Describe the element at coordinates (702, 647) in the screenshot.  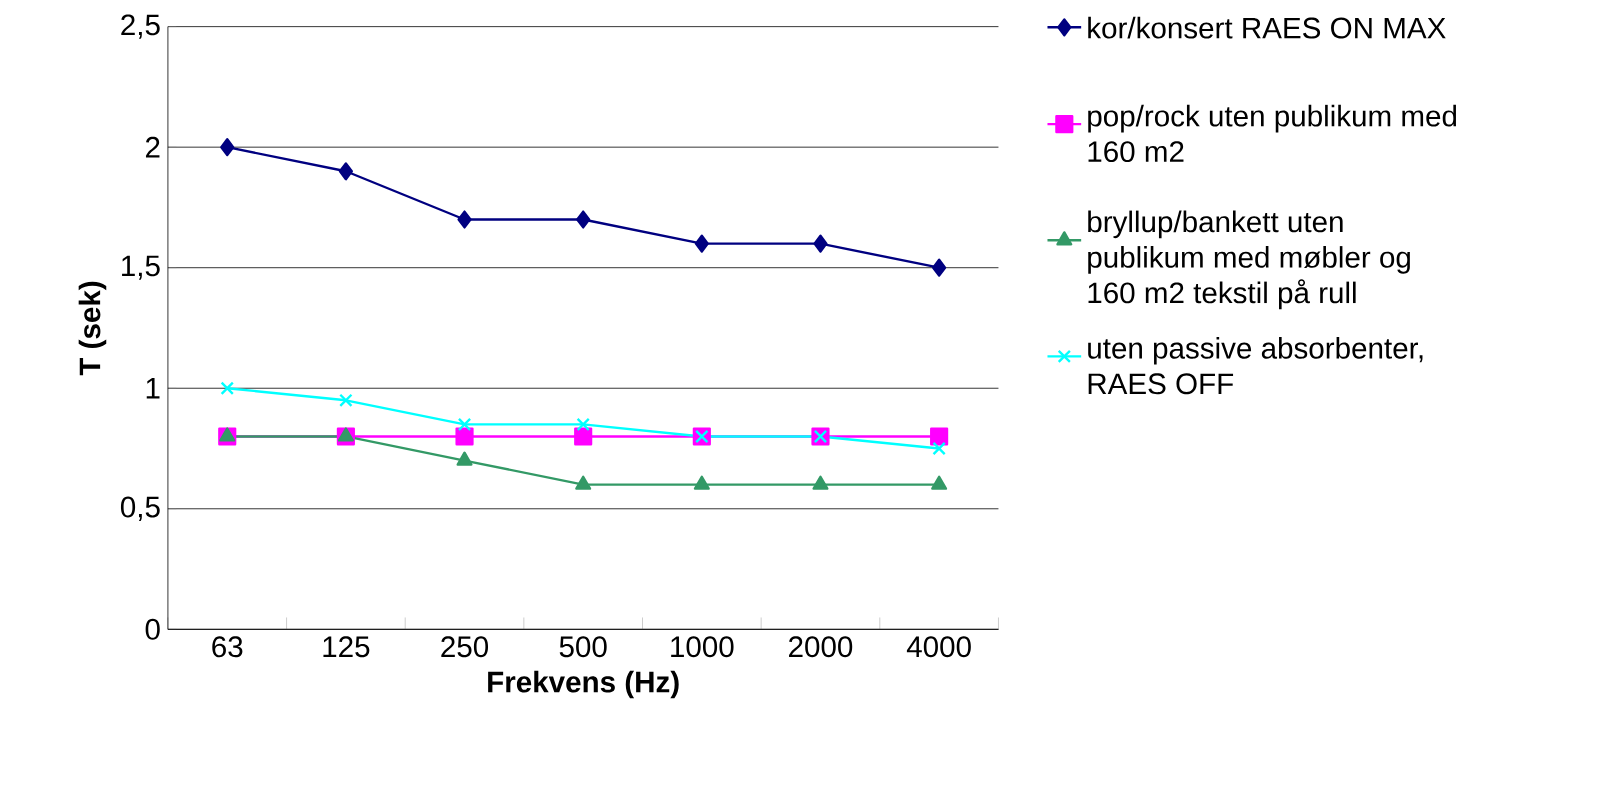
I see `x-tick-label: 1000` at that location.